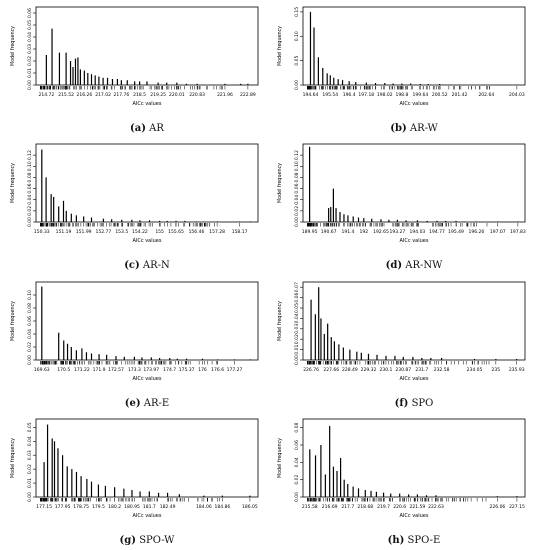 The image size is (534, 550). I want to click on x-tick-label: 228.49, so click(350, 370).